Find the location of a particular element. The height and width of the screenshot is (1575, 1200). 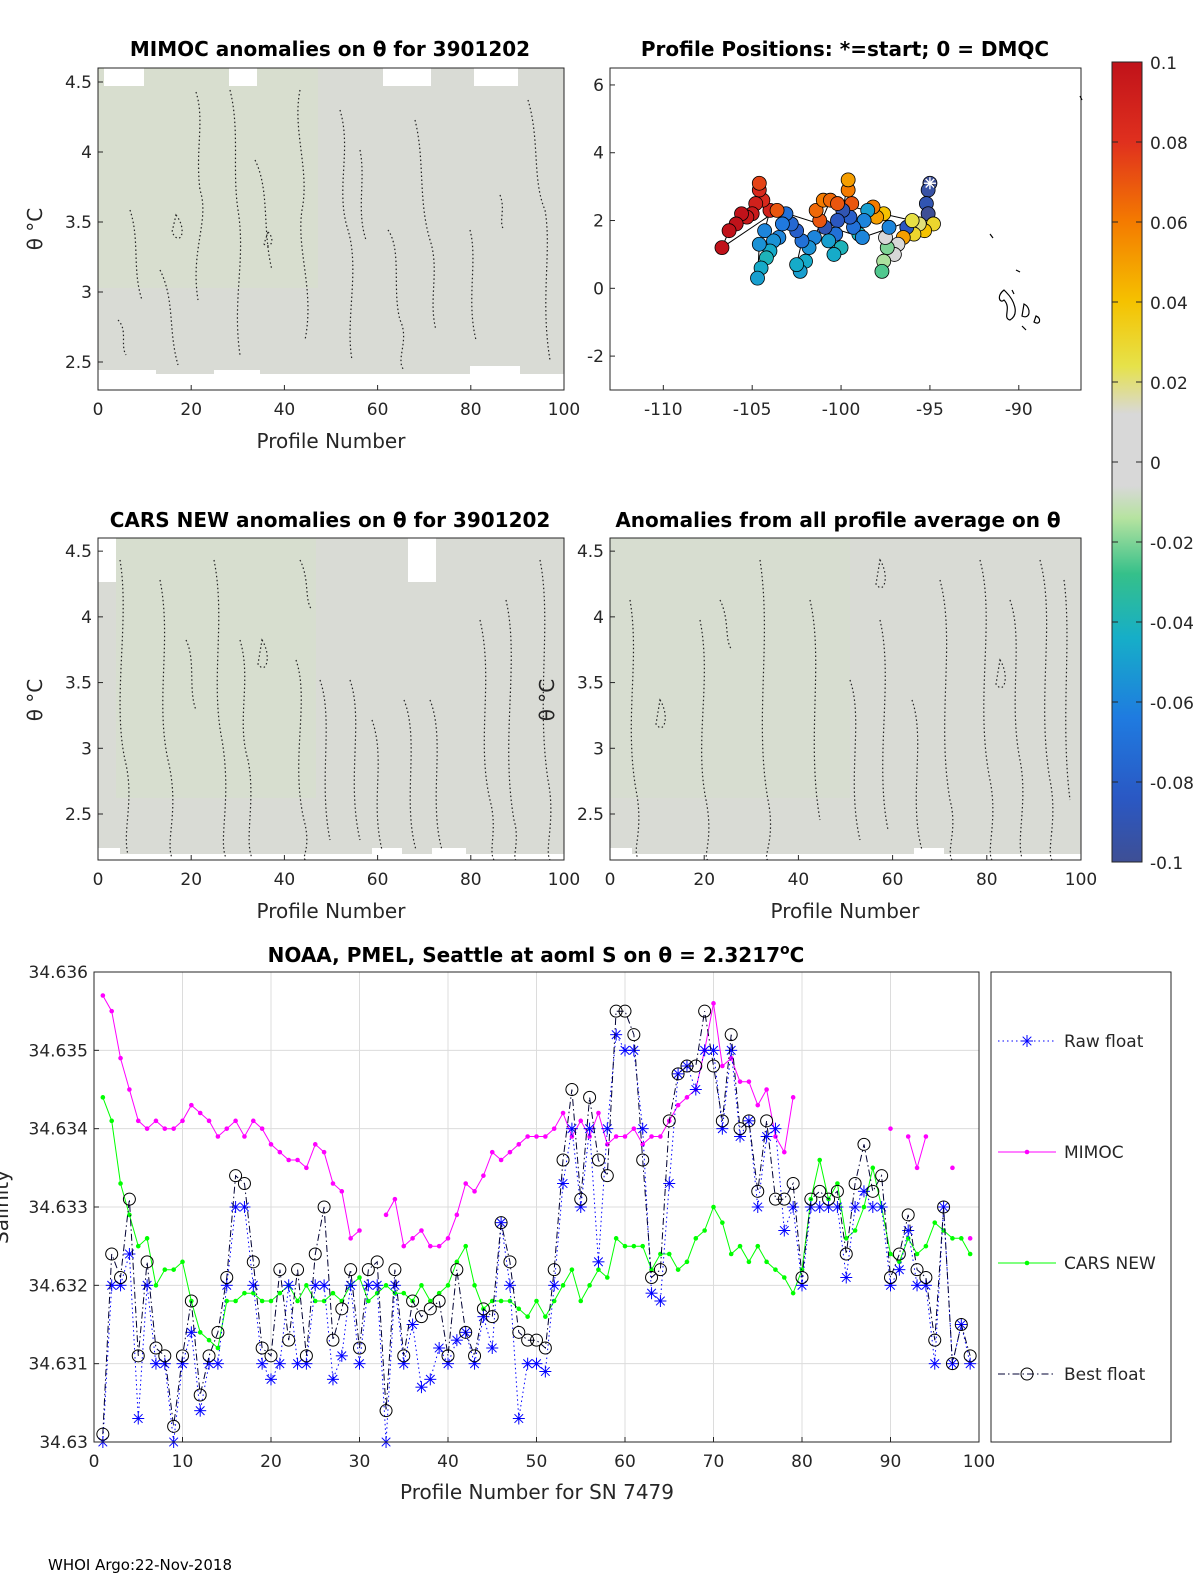

salinity-xtick-label: 70 is located at coordinates (714, 1462).